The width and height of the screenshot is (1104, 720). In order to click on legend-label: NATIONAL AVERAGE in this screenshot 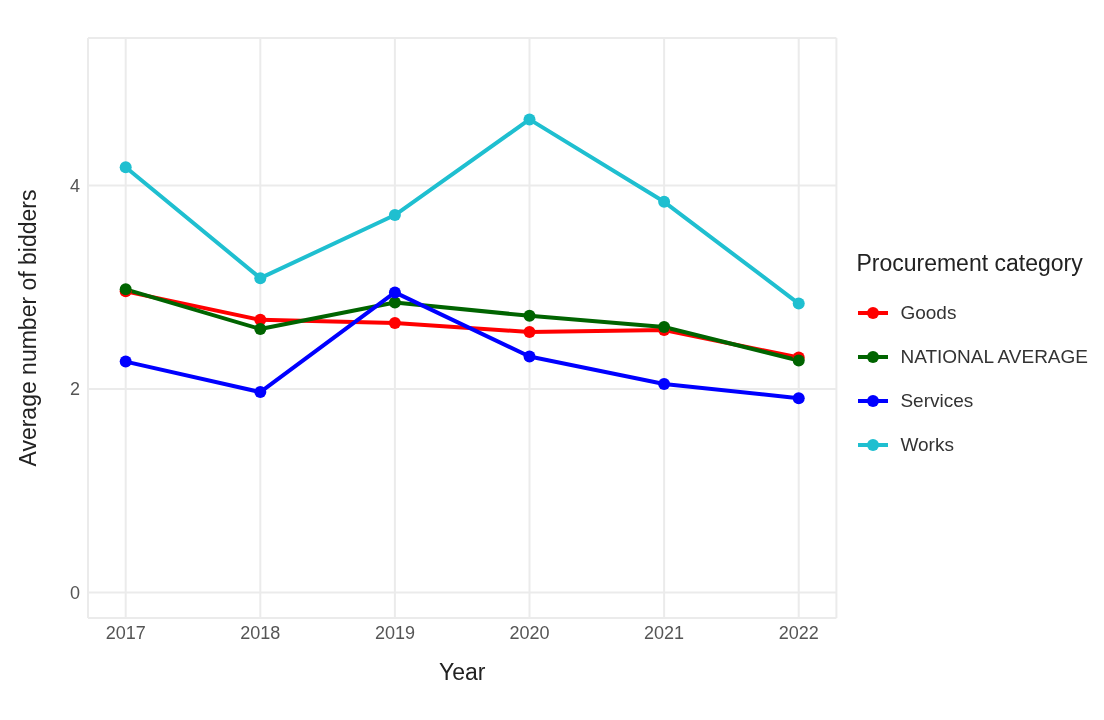, I will do `click(994, 356)`.